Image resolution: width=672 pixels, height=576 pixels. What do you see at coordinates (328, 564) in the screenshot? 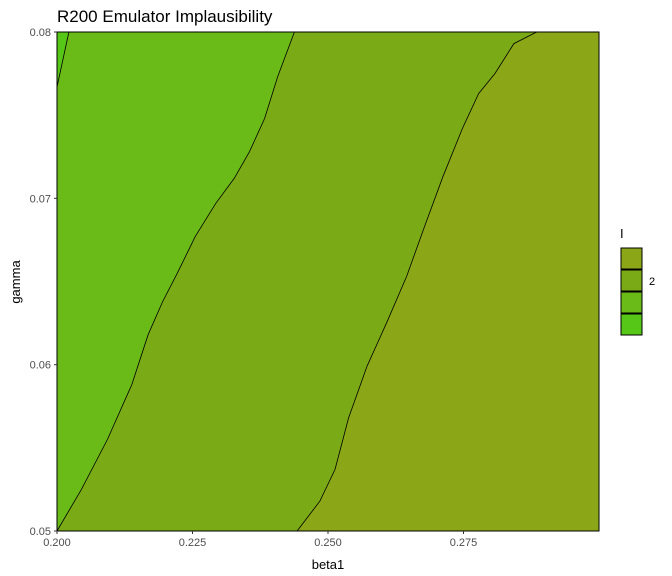
I see `x-axis-label: beta1` at bounding box center [328, 564].